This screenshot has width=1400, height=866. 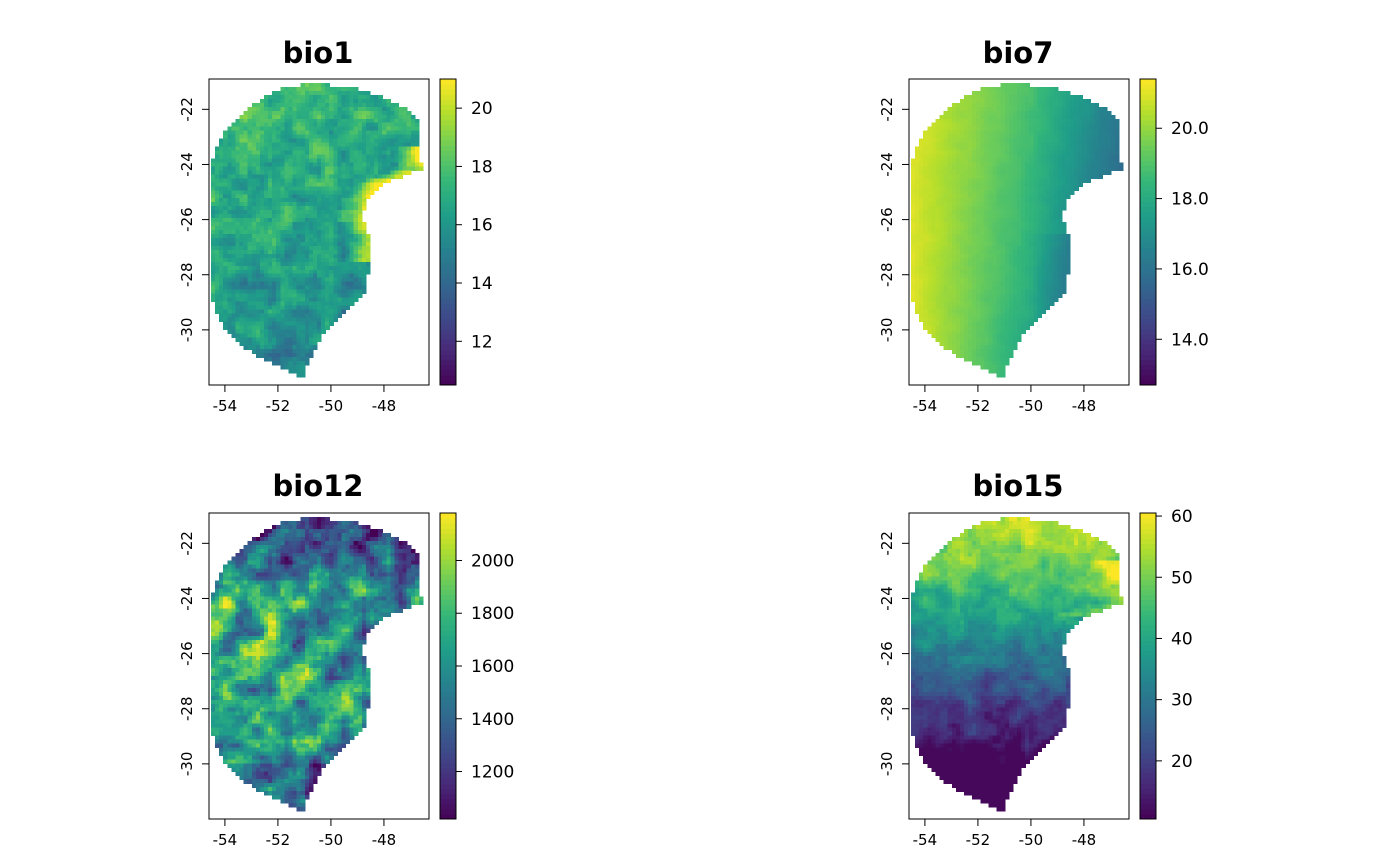 I want to click on colorbar-tick-label: 1600, so click(x=492, y=667).